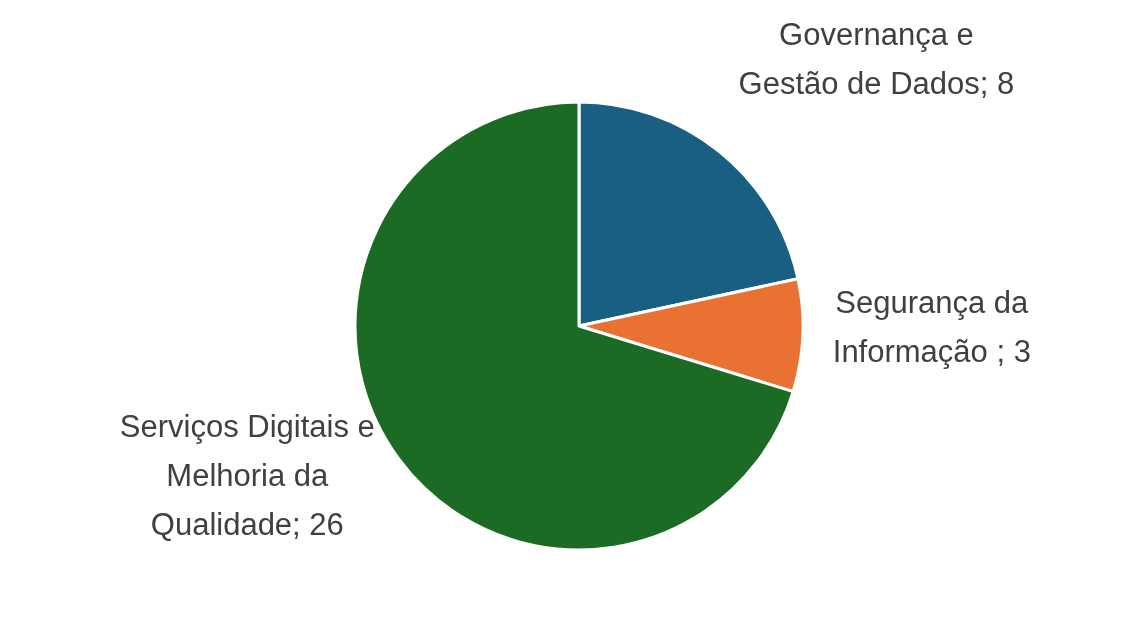 This screenshot has width=1144, height=637. Describe the element at coordinates (931, 326) in the screenshot. I see `slice-label: Segurança da Informação ; 3` at that location.